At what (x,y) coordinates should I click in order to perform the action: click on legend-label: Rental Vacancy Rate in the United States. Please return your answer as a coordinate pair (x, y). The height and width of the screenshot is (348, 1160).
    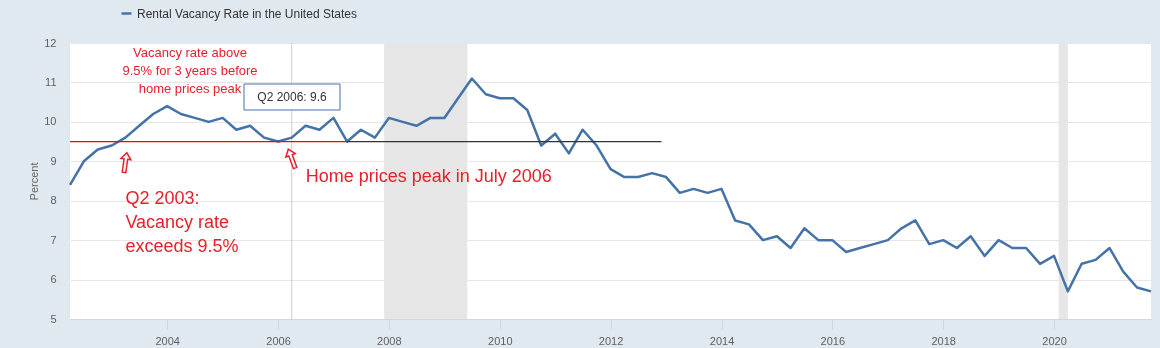
    Looking at the image, I should click on (247, 13).